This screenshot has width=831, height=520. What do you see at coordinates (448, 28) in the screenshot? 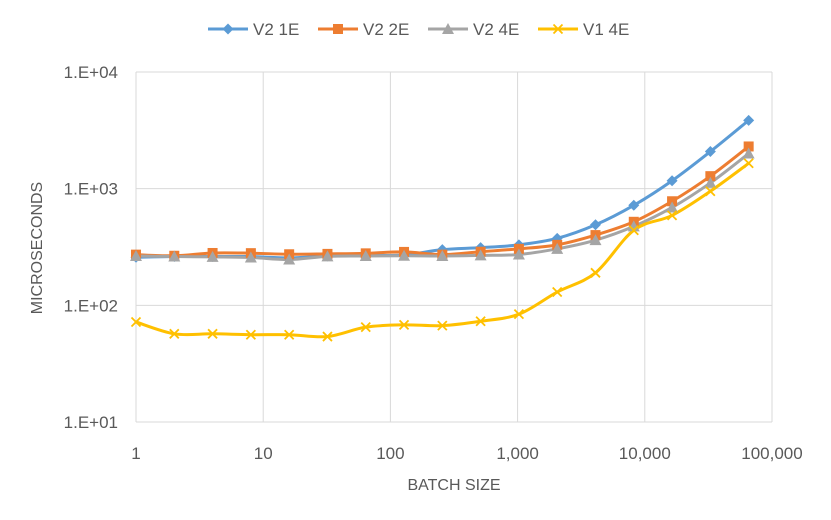
I see `legend-marker-v2-4e` at bounding box center [448, 28].